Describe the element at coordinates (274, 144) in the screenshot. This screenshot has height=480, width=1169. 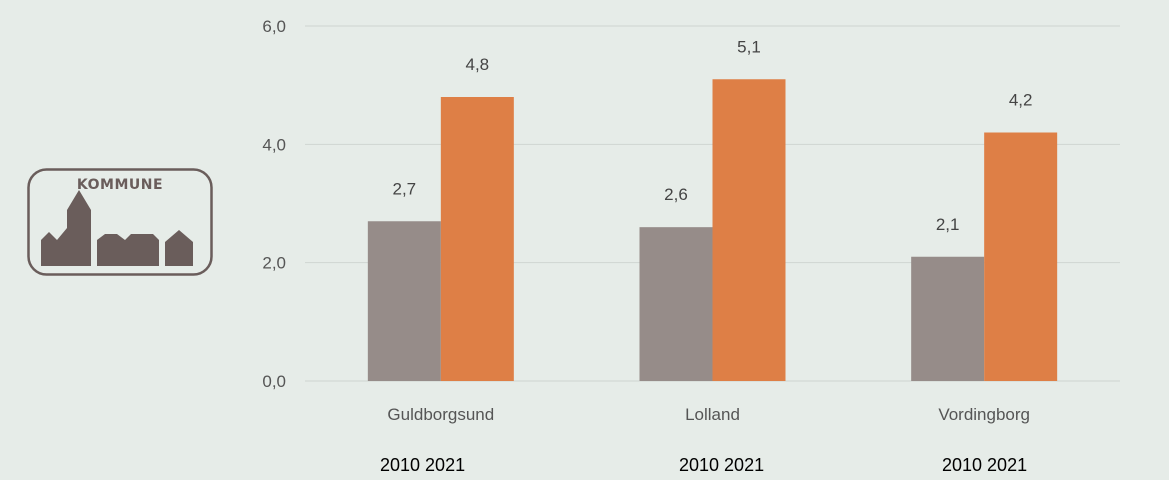
I see `y-tick-label: 4,0` at that location.